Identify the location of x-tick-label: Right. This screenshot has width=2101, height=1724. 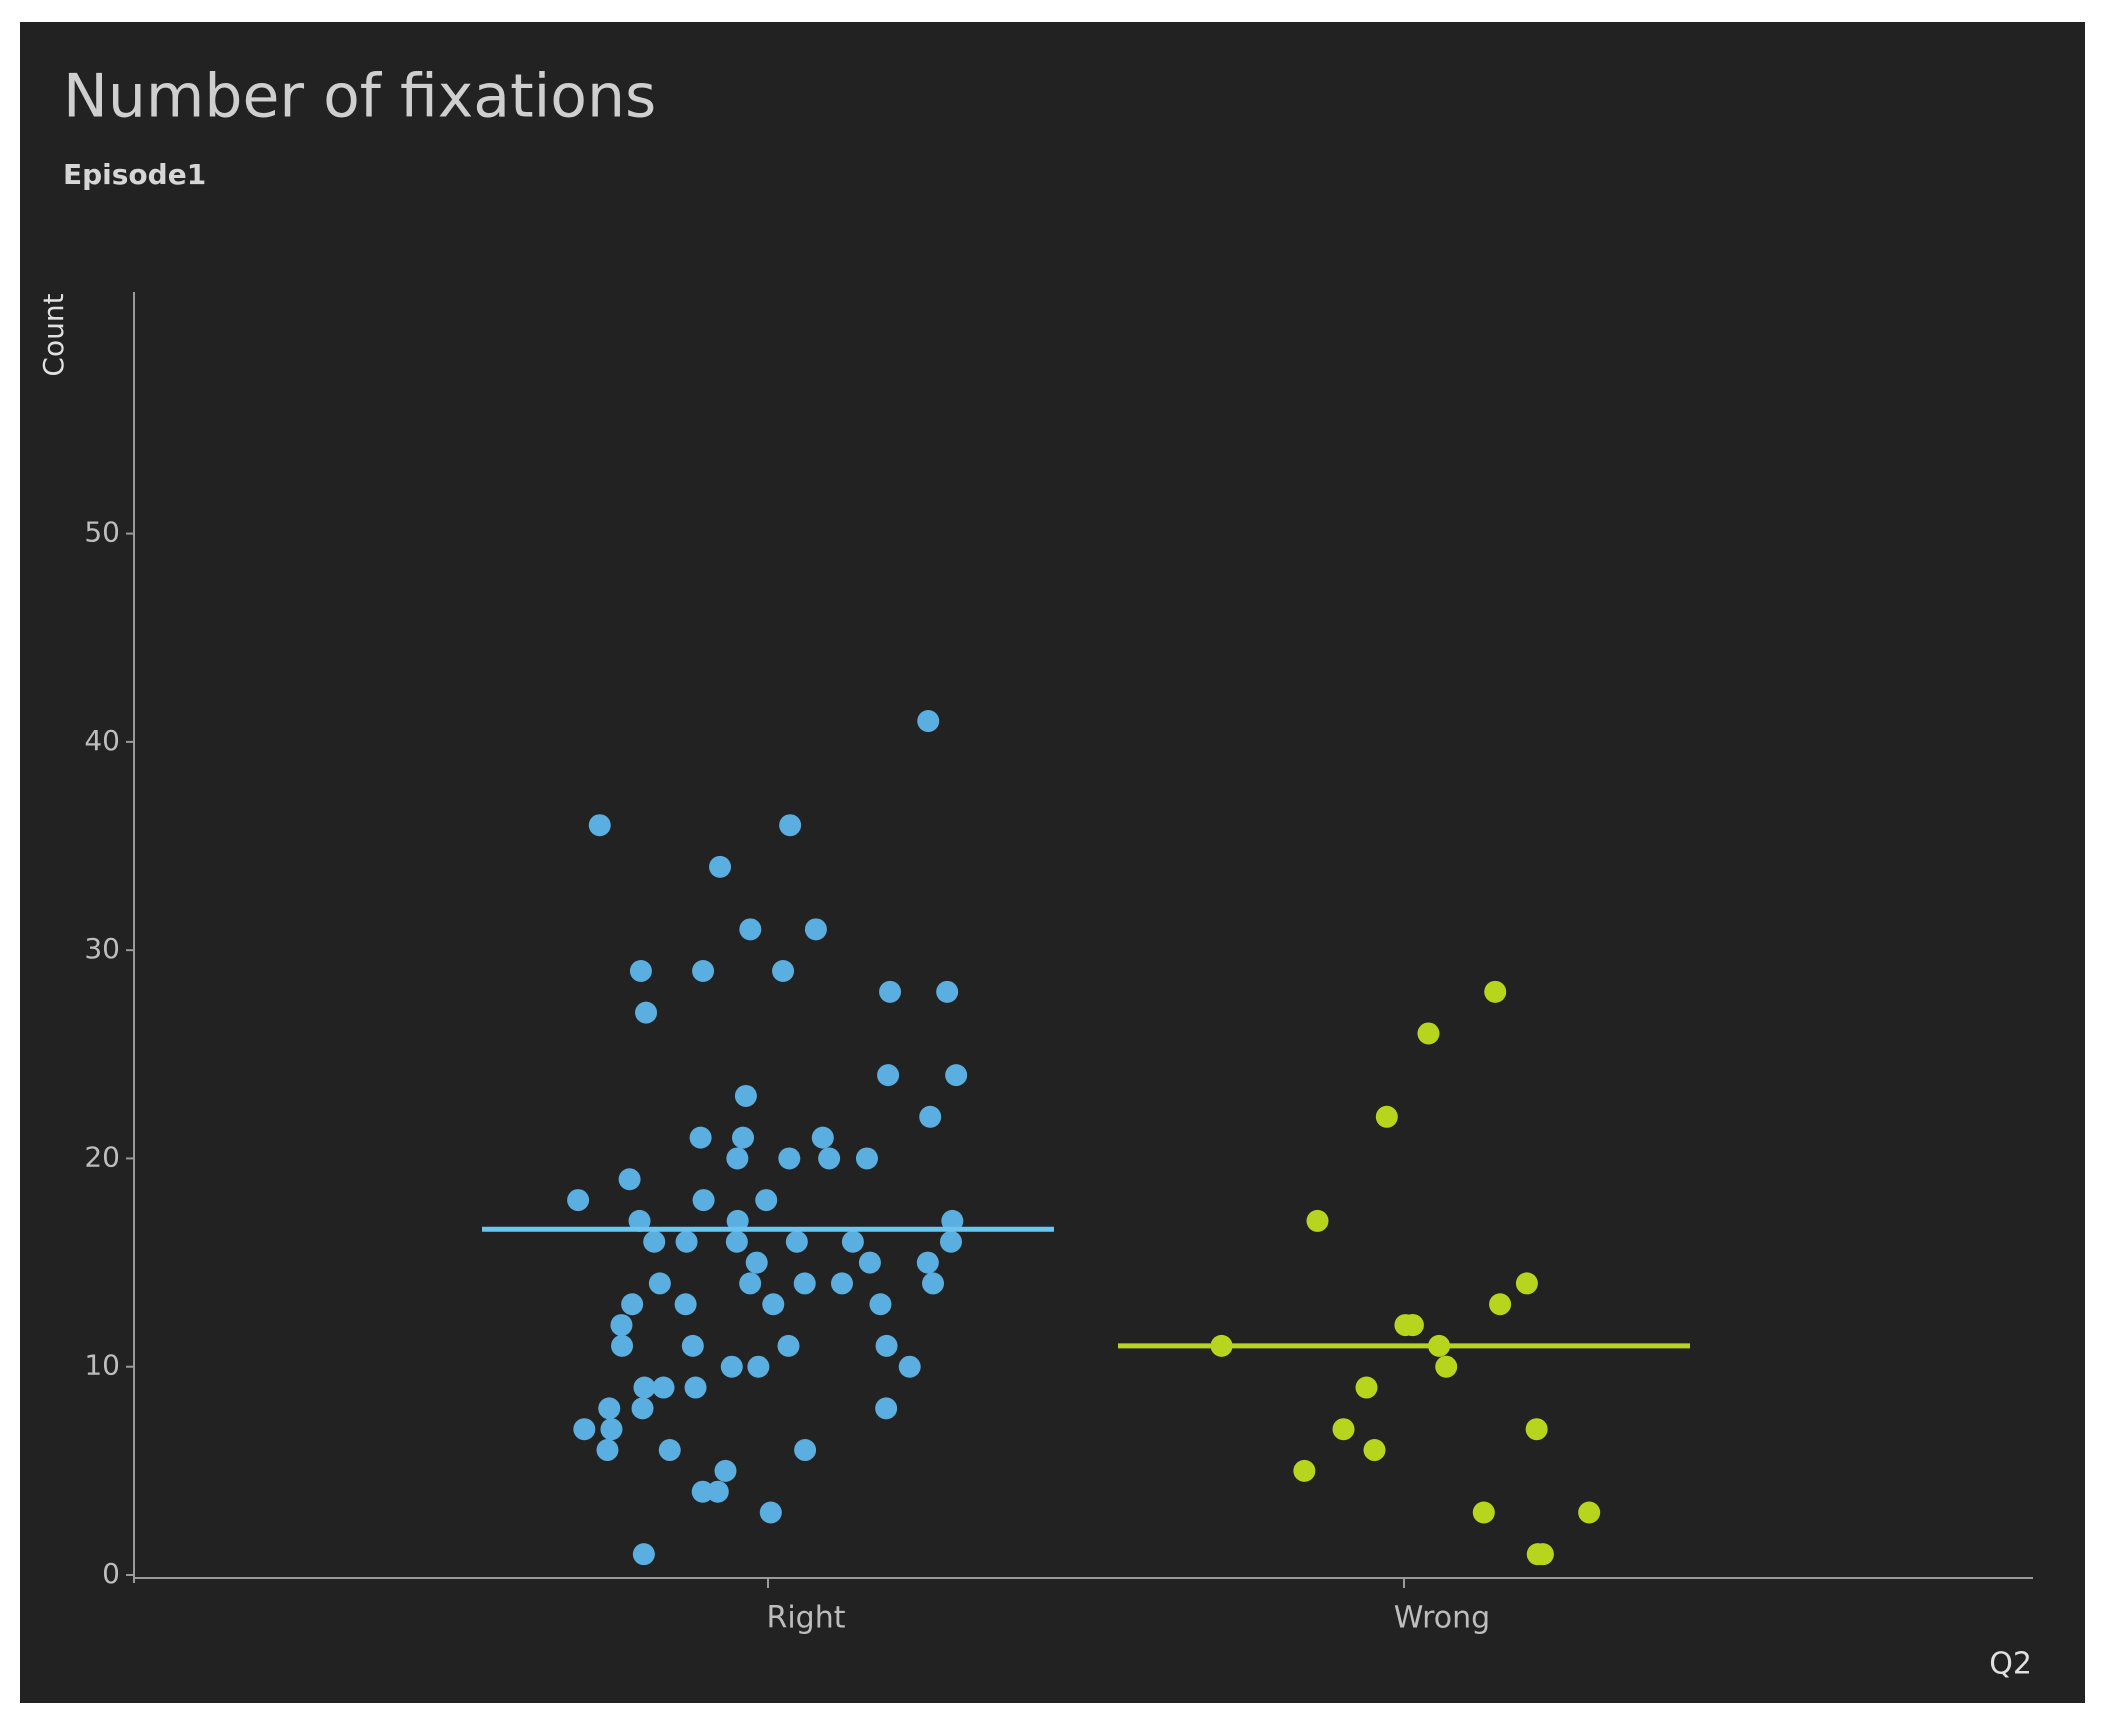
(806, 1618).